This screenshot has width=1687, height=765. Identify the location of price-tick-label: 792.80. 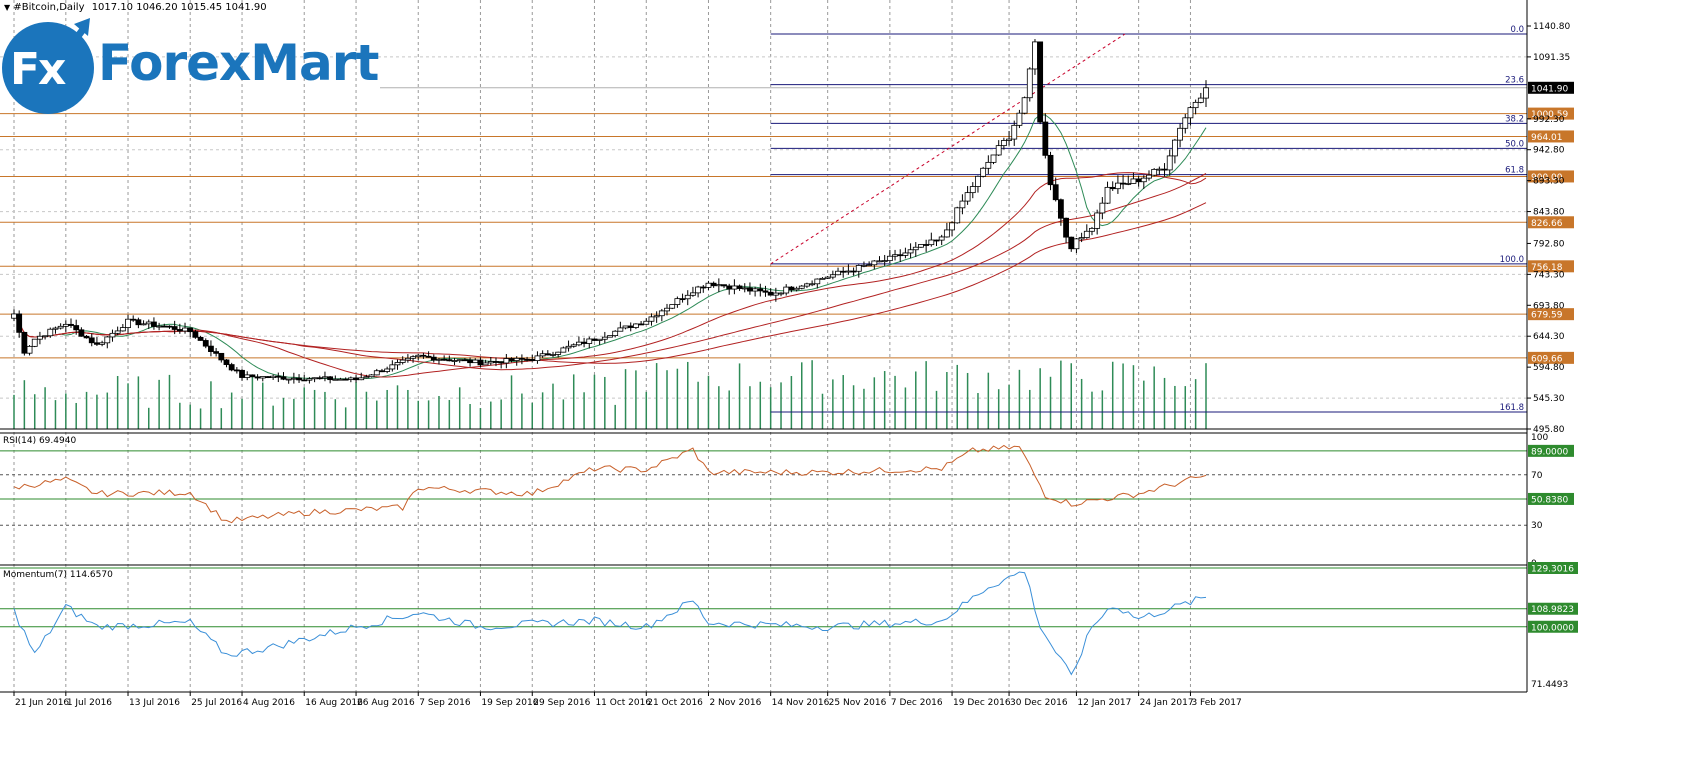
(1549, 244).